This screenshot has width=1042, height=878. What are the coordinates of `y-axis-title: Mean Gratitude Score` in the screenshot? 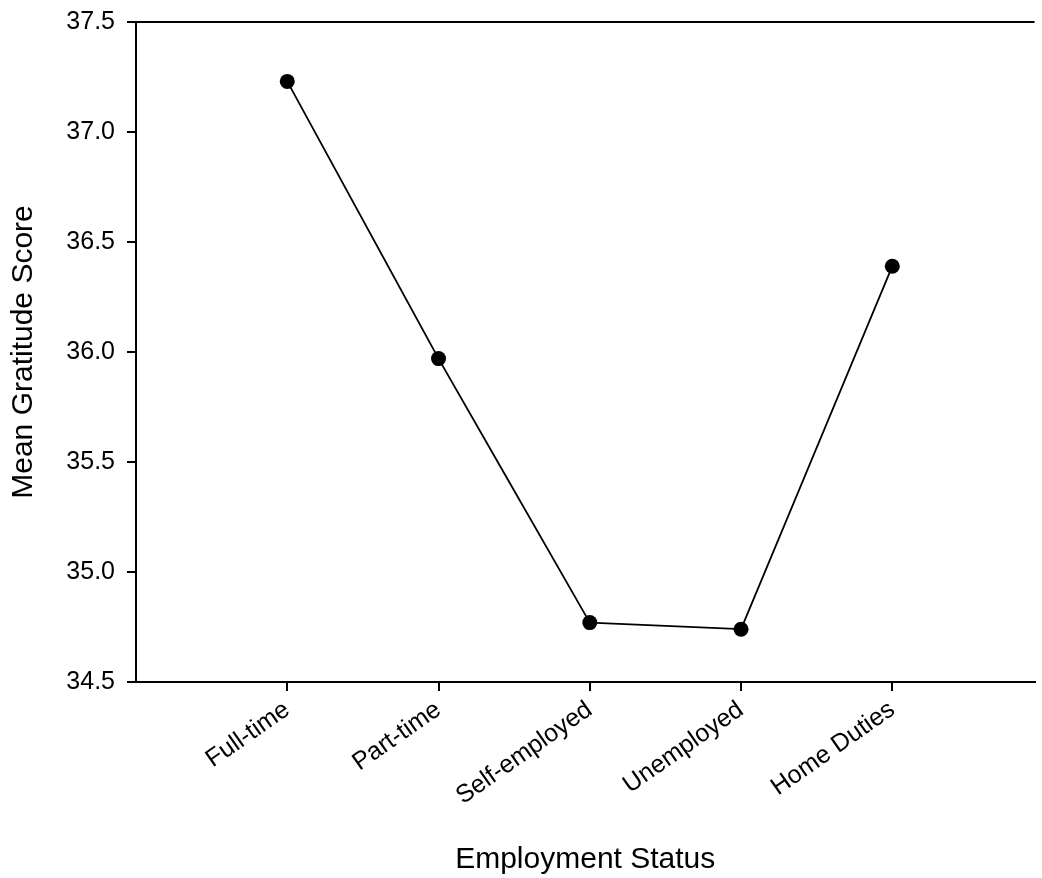 It's located at (22, 352).